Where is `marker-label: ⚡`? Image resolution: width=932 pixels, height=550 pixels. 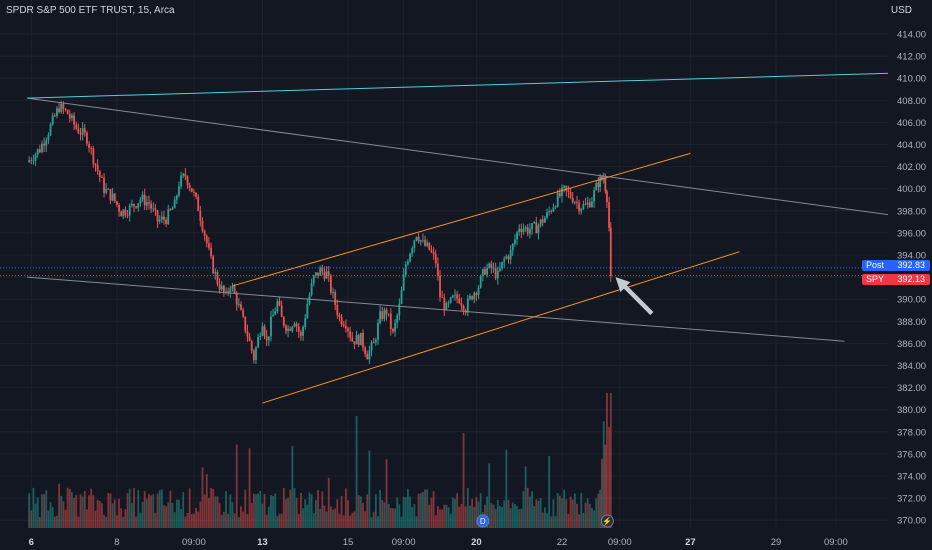
marker-label: ⚡ is located at coordinates (607, 521).